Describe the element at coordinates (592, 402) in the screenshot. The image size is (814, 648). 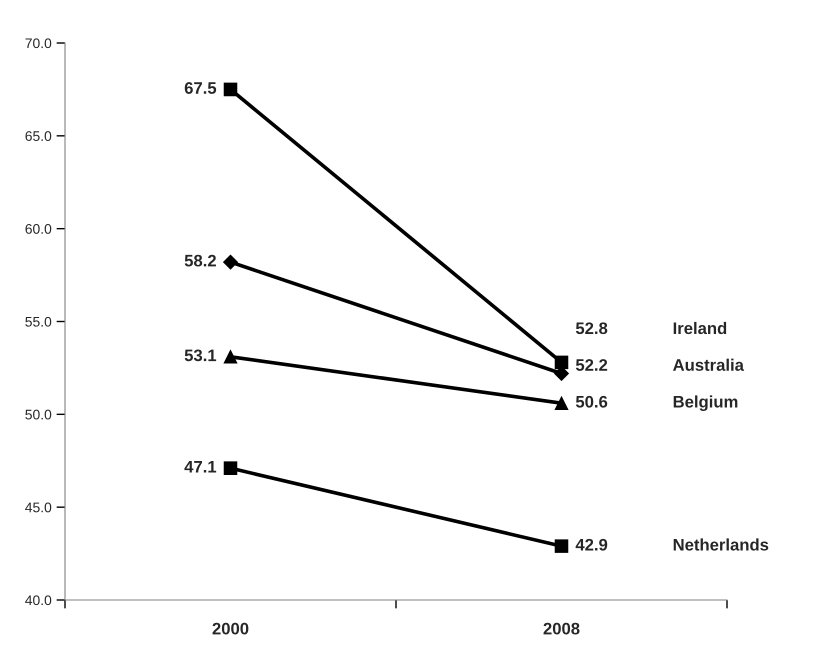
I see `data-label: 50.6` at that location.